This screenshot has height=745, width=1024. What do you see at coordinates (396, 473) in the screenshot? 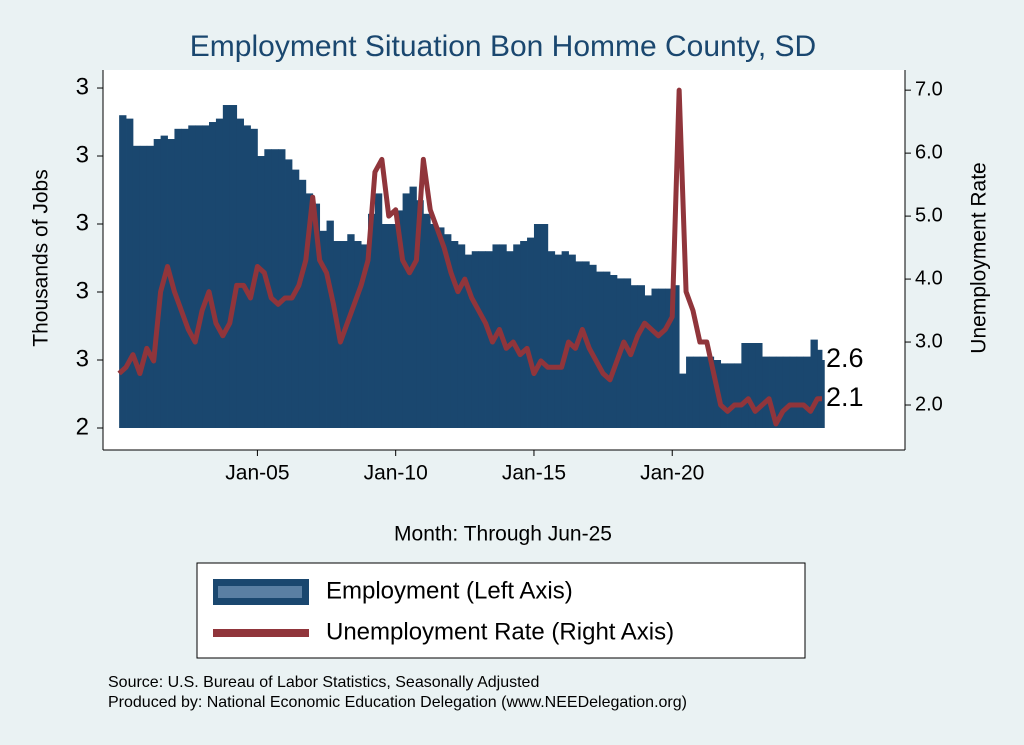
I see `x-tick-label: Jan-10` at bounding box center [396, 473].